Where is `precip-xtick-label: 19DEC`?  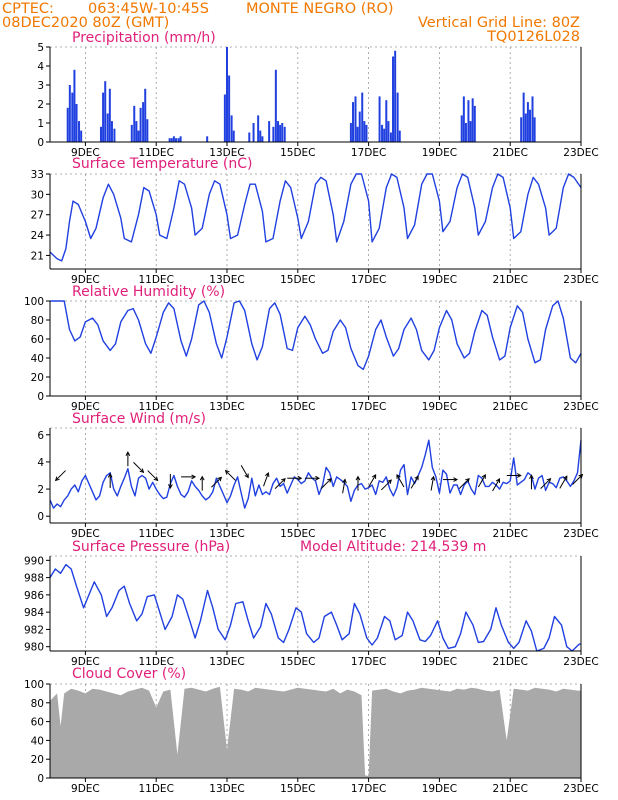 precip-xtick-label: 19DEC is located at coordinates (439, 153).